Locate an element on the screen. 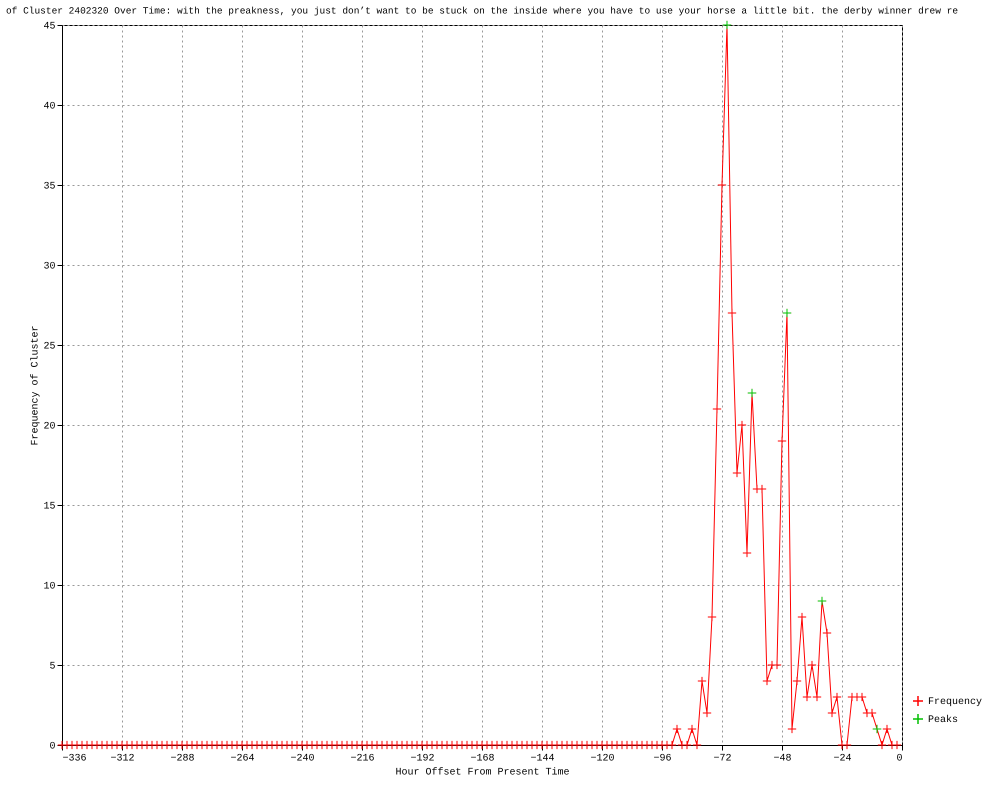 This screenshot has height=800, width=1000. x-tick-label: −24 is located at coordinates (842, 759).